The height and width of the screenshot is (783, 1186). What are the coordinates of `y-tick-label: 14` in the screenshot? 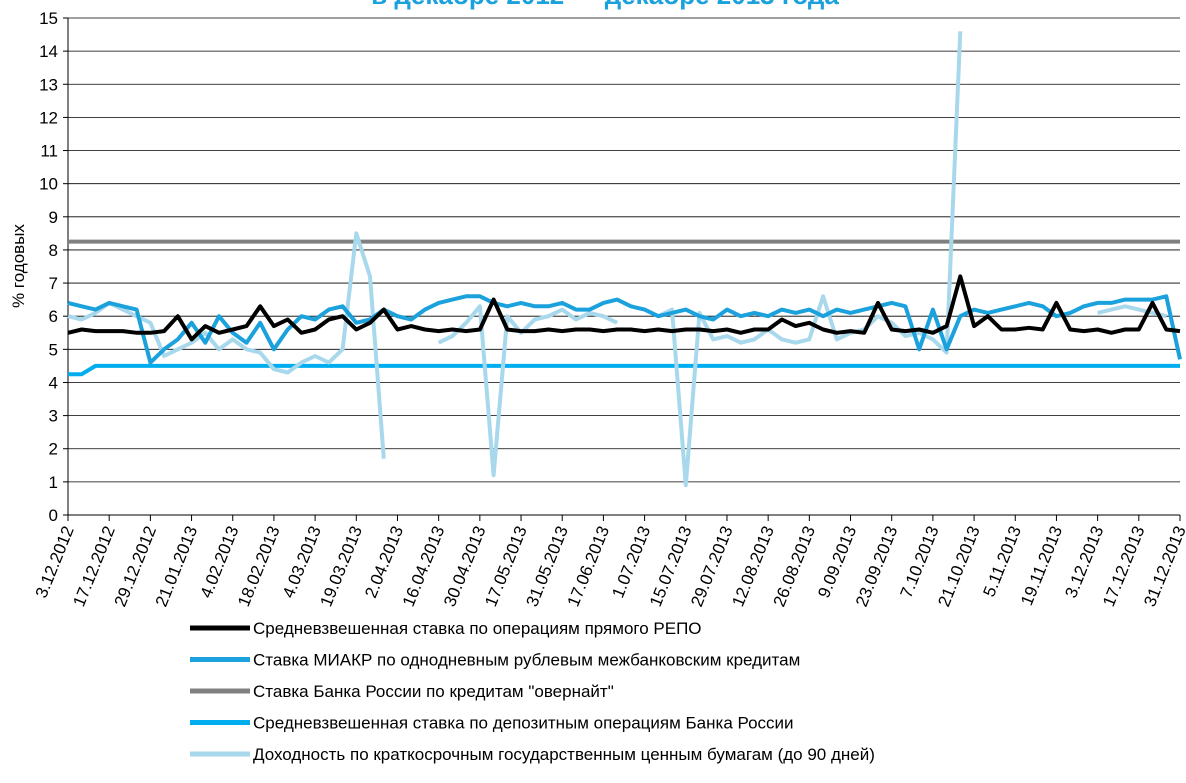 It's located at (48, 51).